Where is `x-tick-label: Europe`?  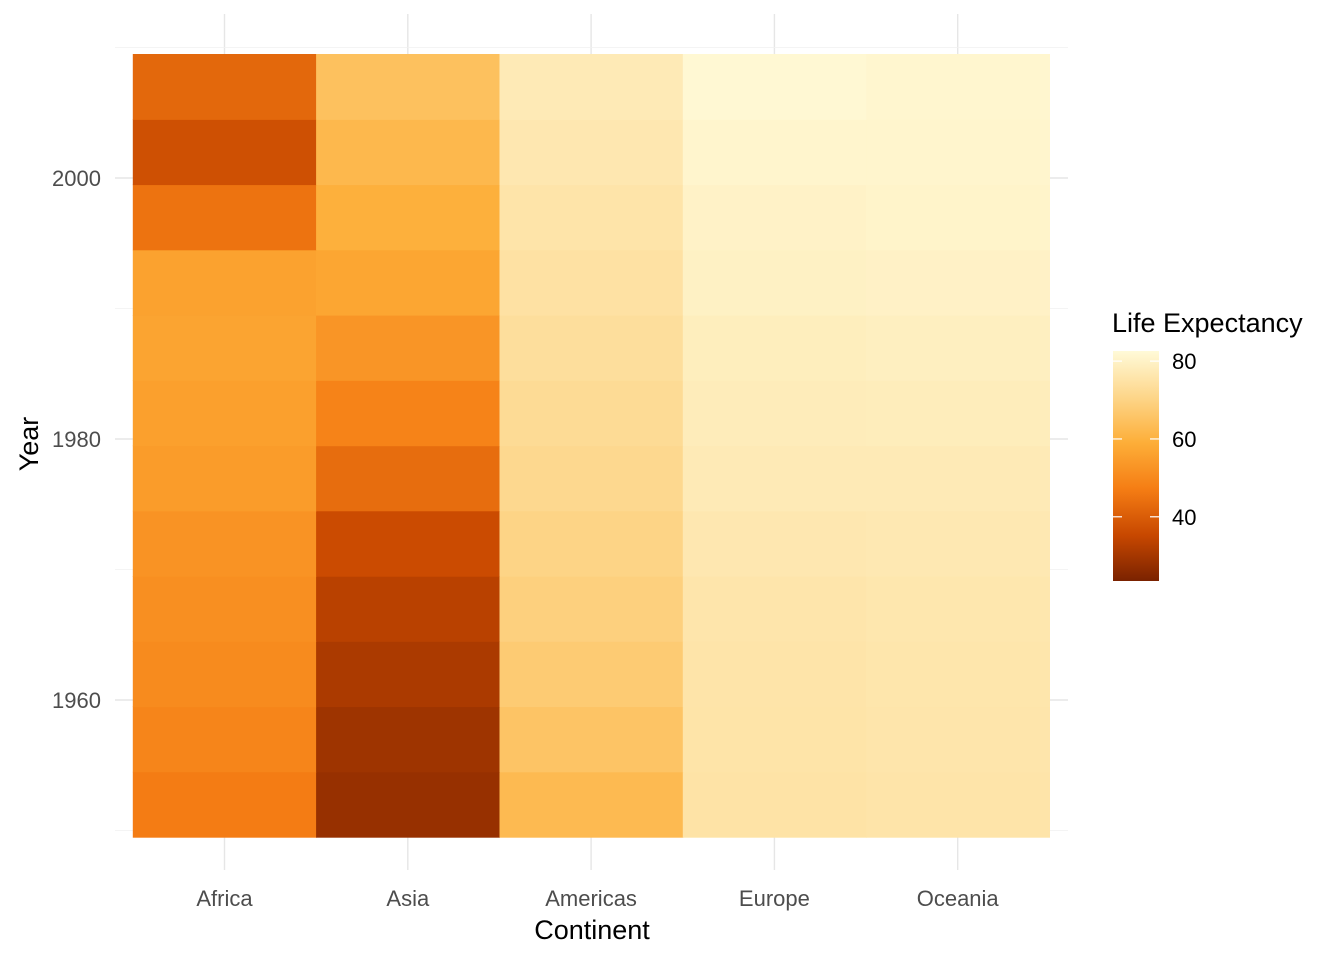
x-tick-label: Europe is located at coordinates (774, 898).